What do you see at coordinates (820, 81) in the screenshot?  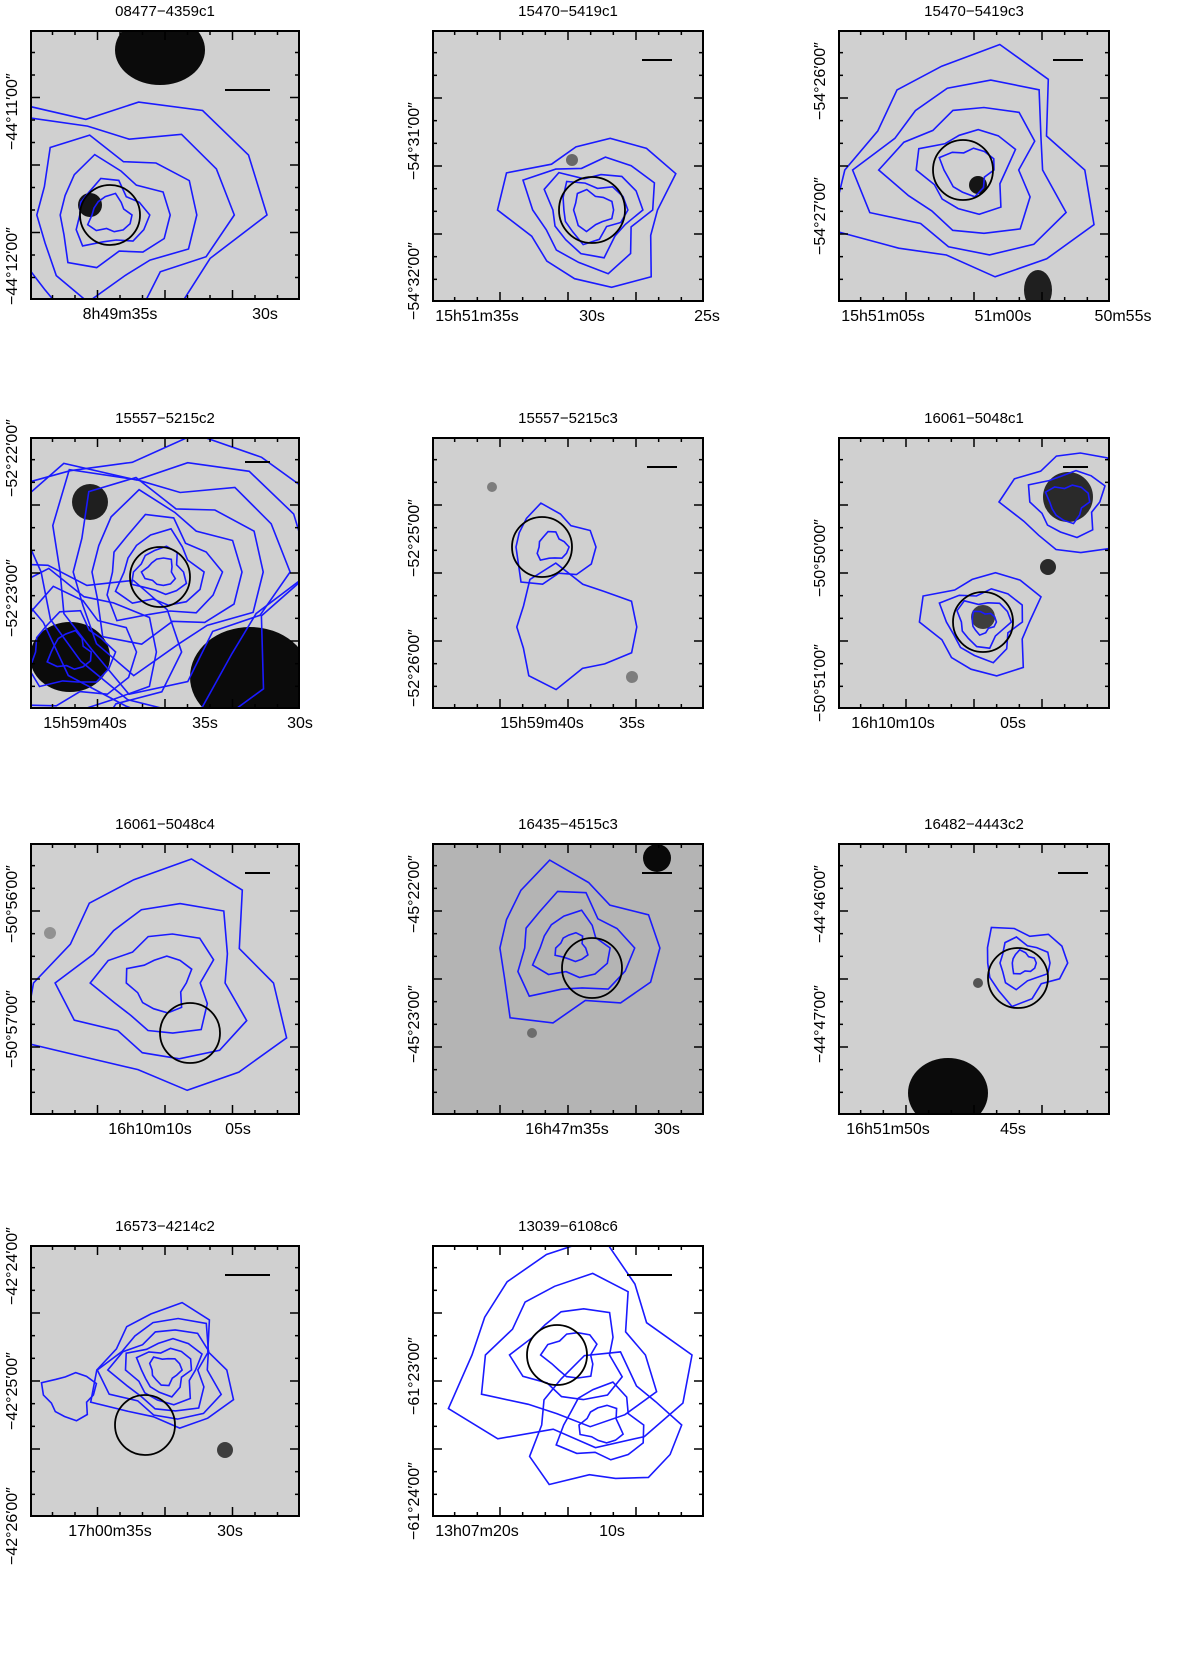 I see `dec-tick-label: −54°26′00″` at bounding box center [820, 81].